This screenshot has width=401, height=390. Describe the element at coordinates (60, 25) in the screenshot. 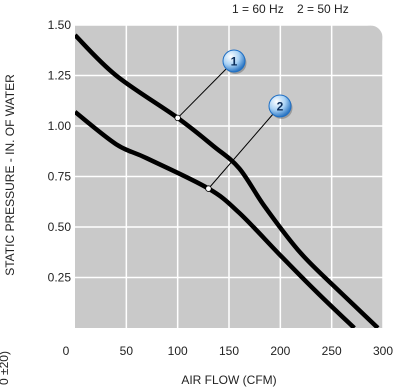

I see `y-tick-label: 1.50` at that location.